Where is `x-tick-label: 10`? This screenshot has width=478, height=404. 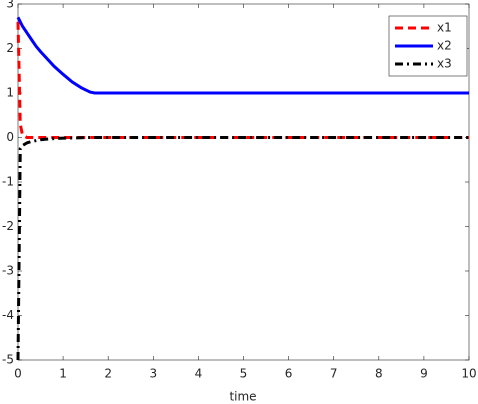 x-tick-label: 10 is located at coordinates (468, 374).